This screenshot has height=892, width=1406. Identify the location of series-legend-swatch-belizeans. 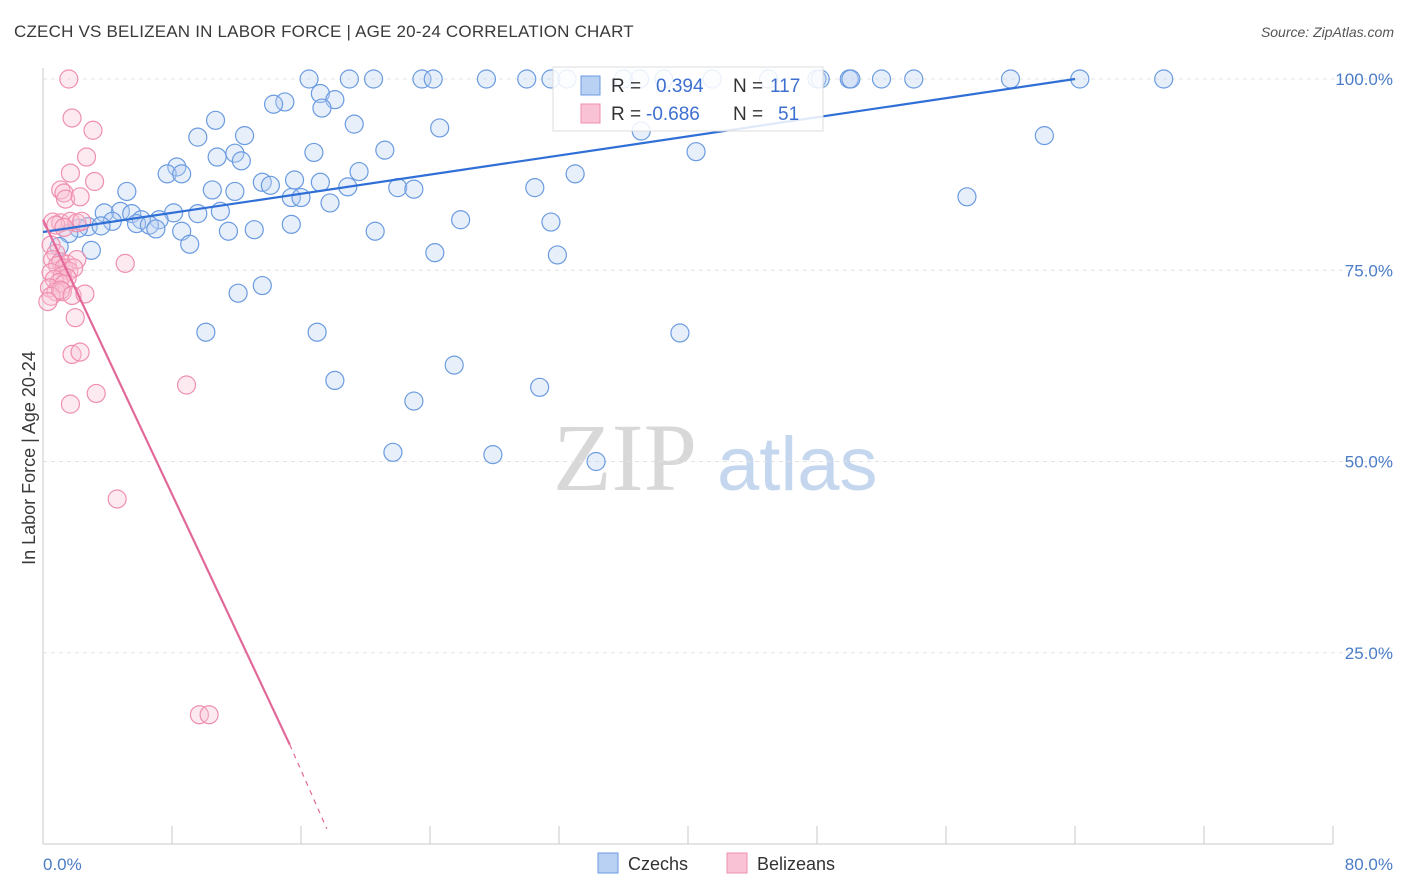
(737, 863).